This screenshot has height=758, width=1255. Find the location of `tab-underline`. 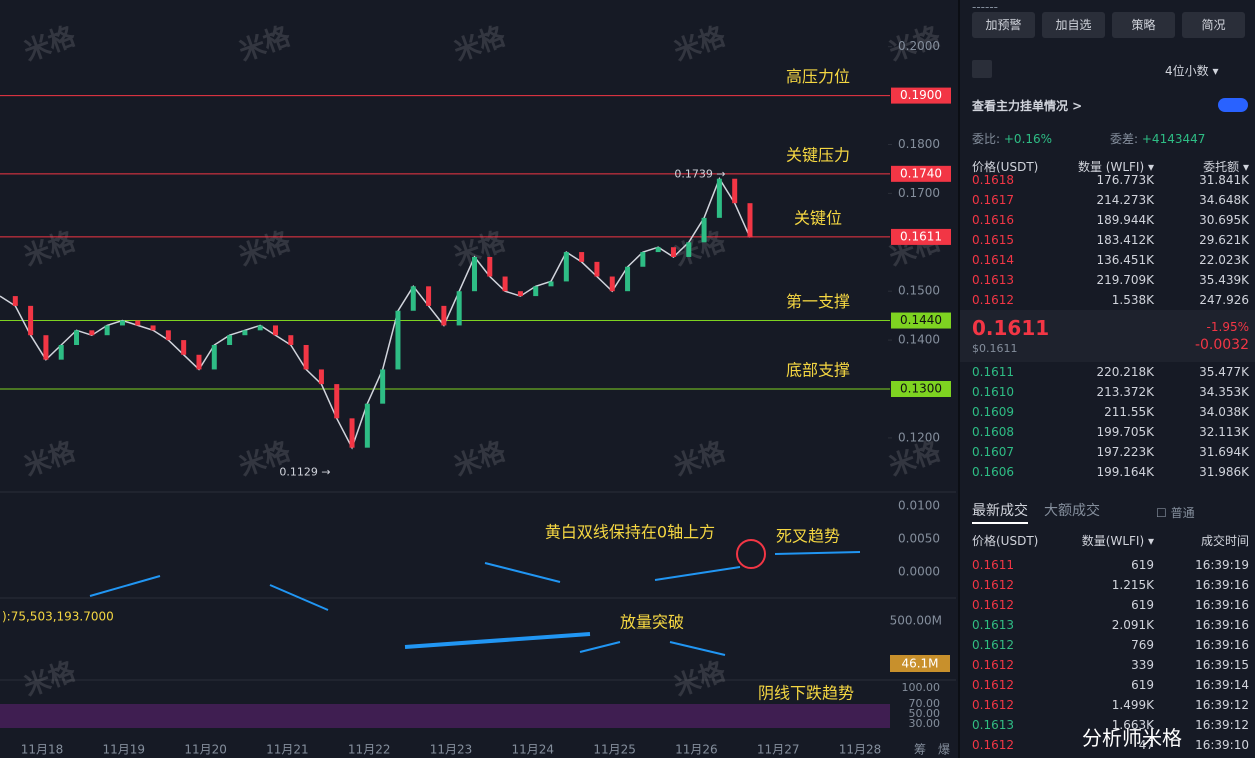

tab-underline is located at coordinates (1000, 523).